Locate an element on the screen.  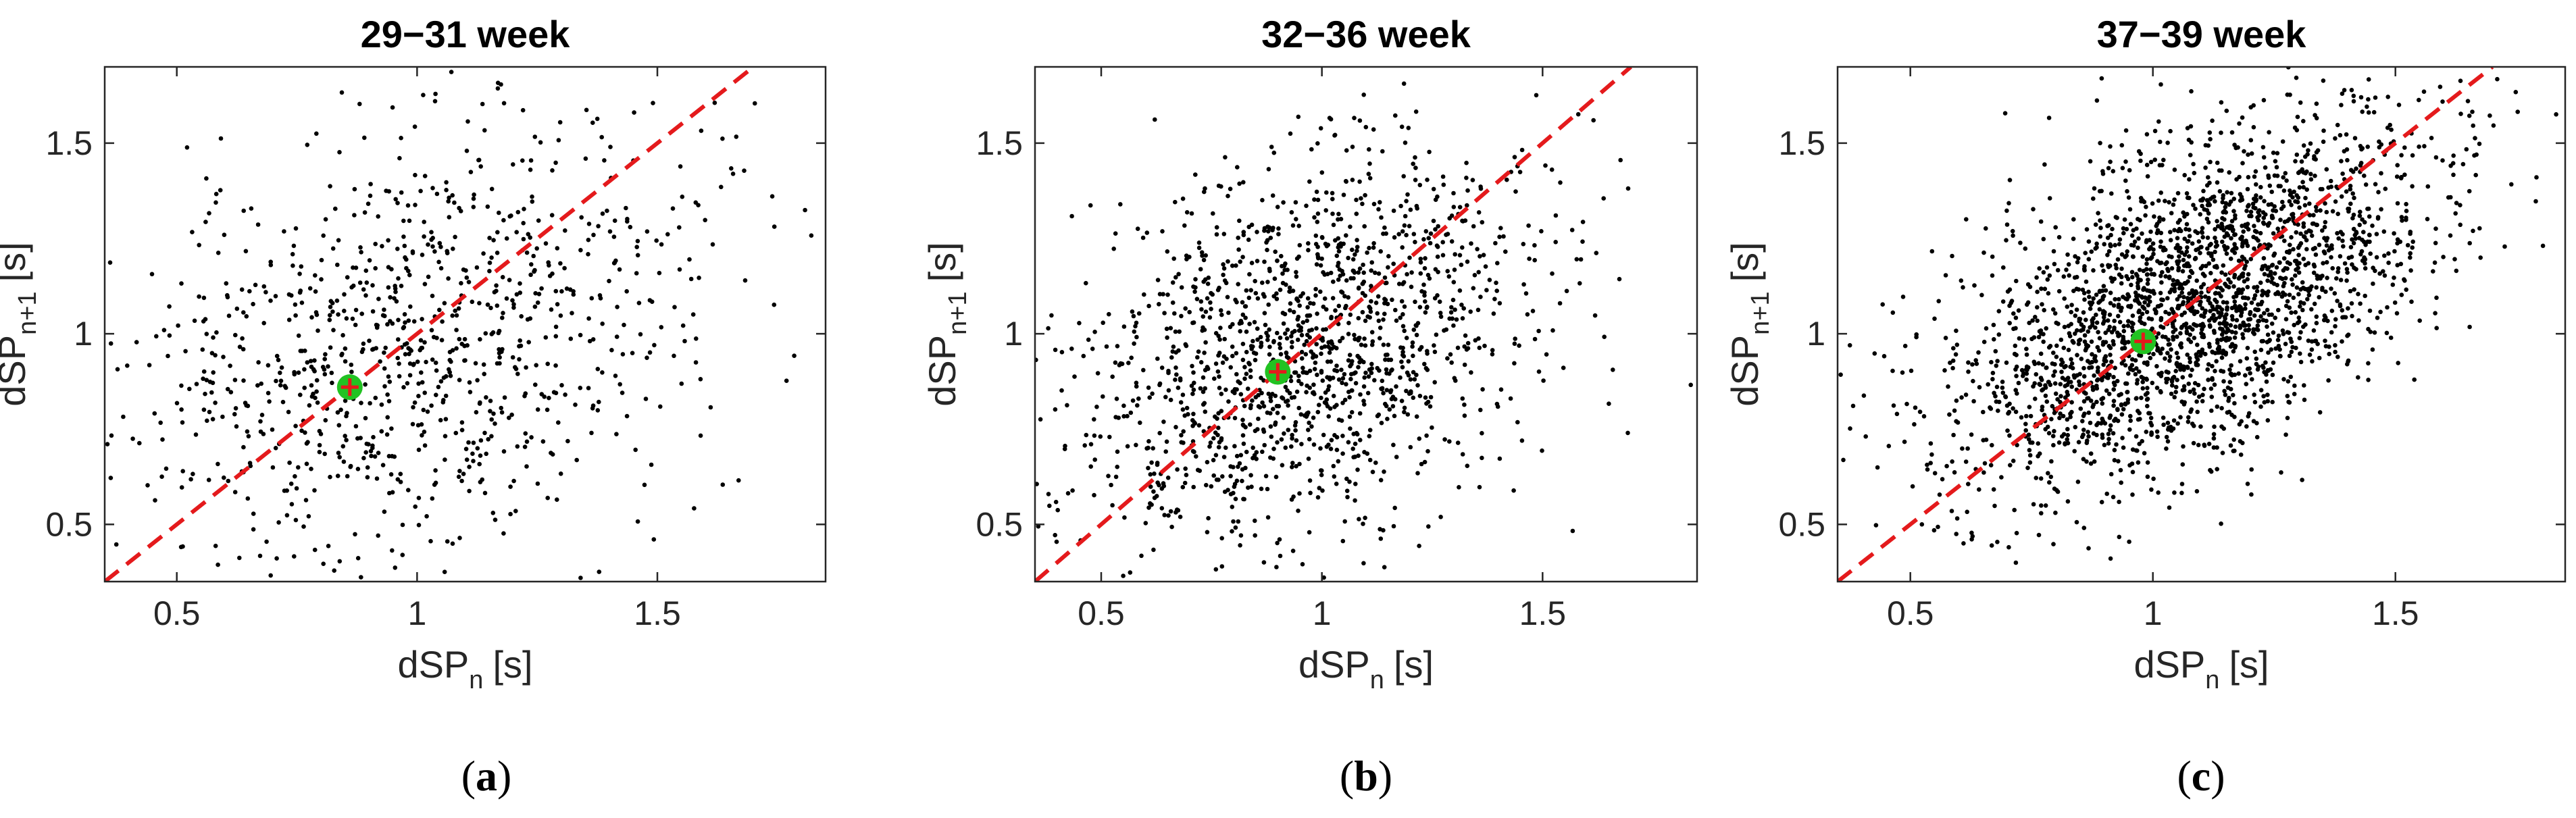
caption-letter: a is located at coordinates (486, 776).